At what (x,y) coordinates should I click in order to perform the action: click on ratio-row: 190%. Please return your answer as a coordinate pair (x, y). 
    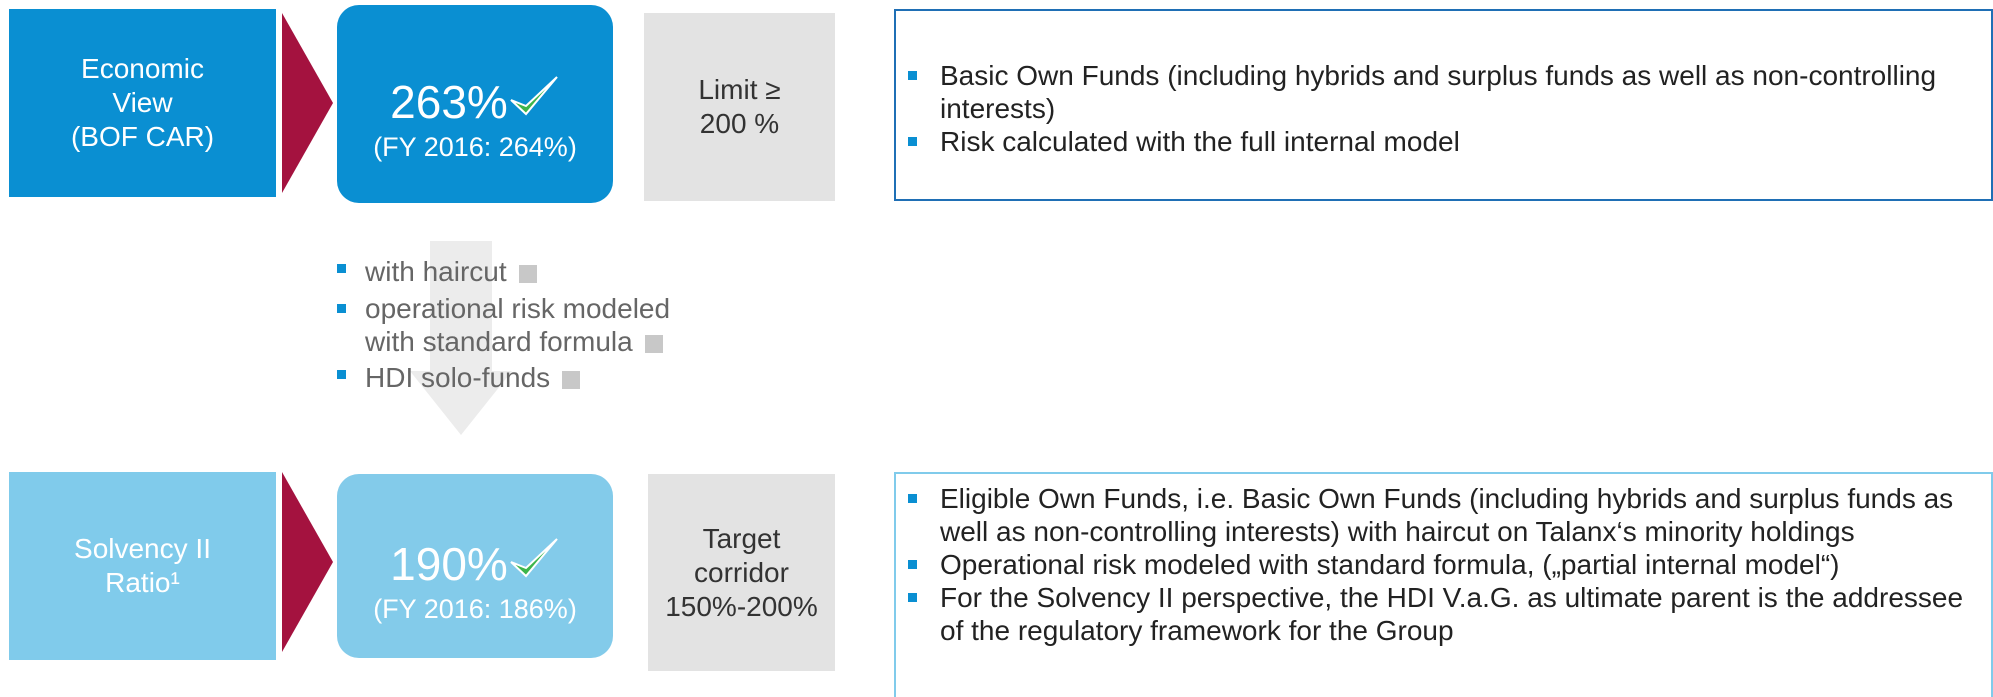
    Looking at the image, I should click on (475, 564).